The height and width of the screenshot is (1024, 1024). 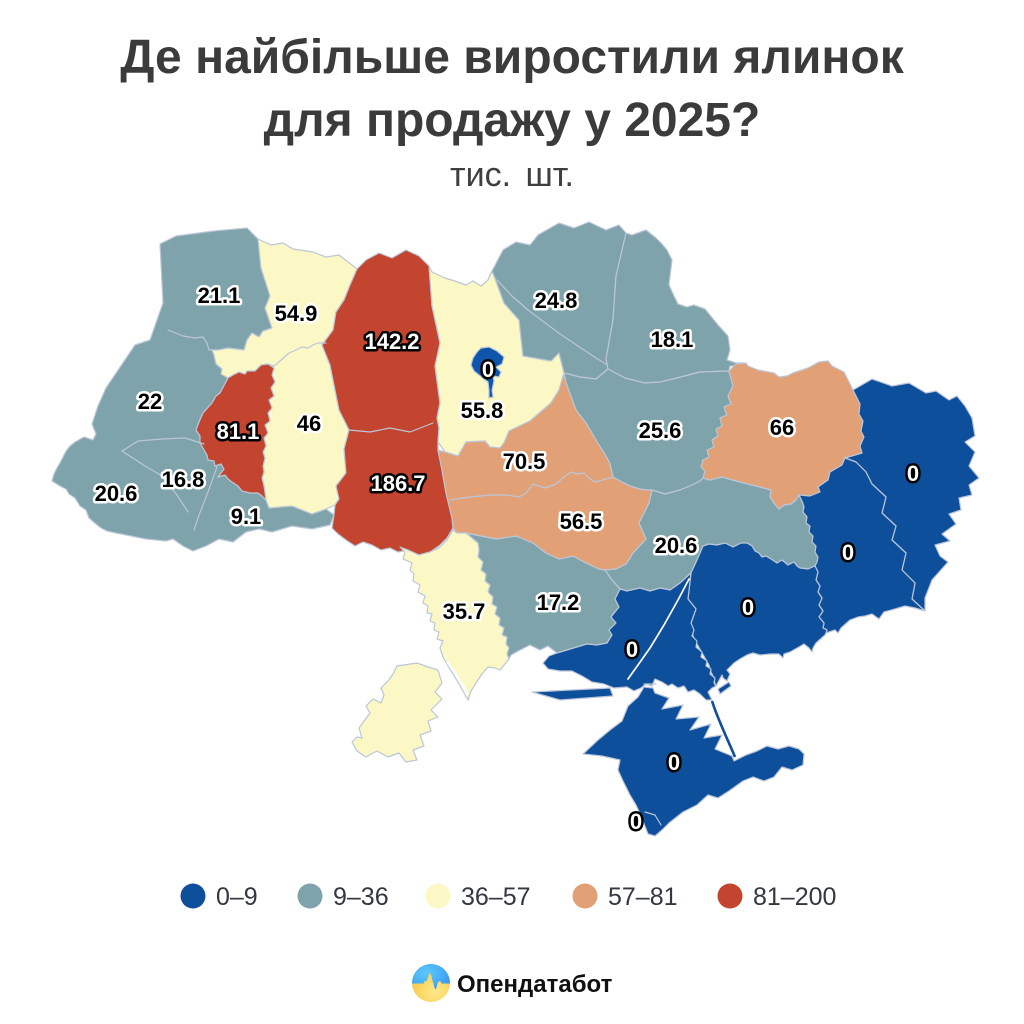 What do you see at coordinates (672, 339) in the screenshot?
I see `svg-text: 18.1` at bounding box center [672, 339].